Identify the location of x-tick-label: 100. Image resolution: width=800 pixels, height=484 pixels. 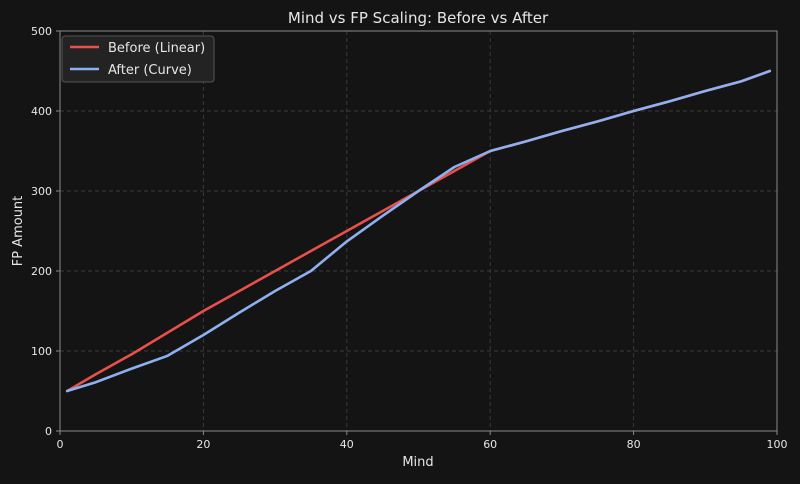
(777, 444).